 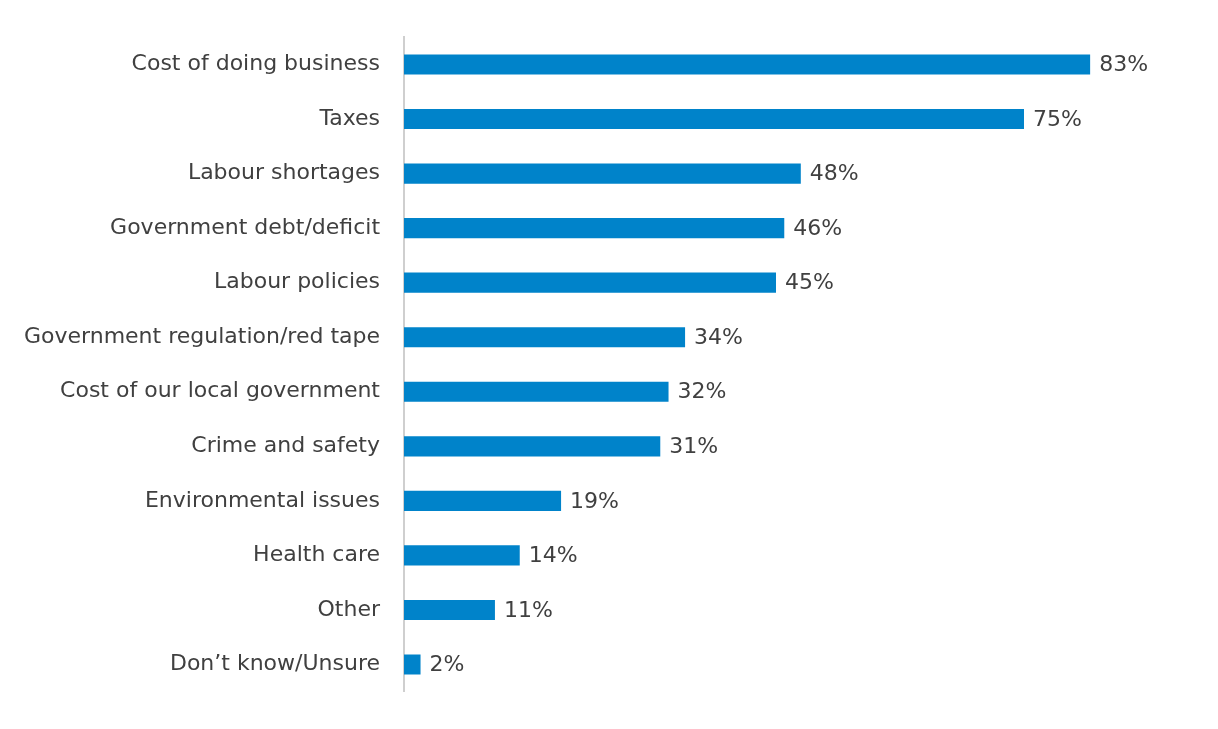 What do you see at coordinates (349, 117) in the screenshot?
I see `y-tick-label: Taxes` at bounding box center [349, 117].